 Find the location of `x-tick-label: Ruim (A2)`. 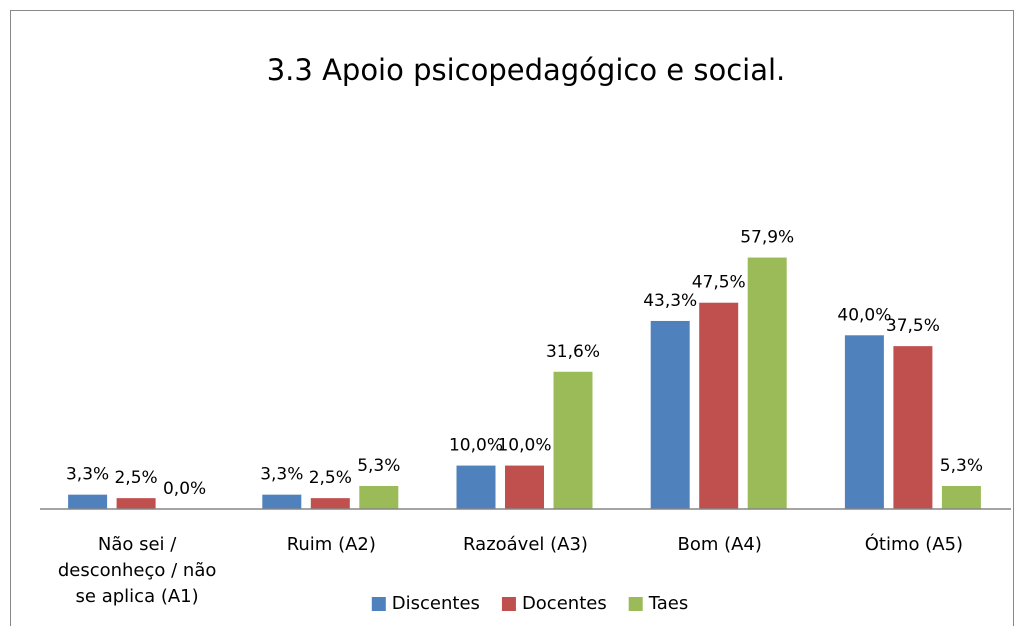

x-tick-label: Ruim (A2) is located at coordinates (331, 544).